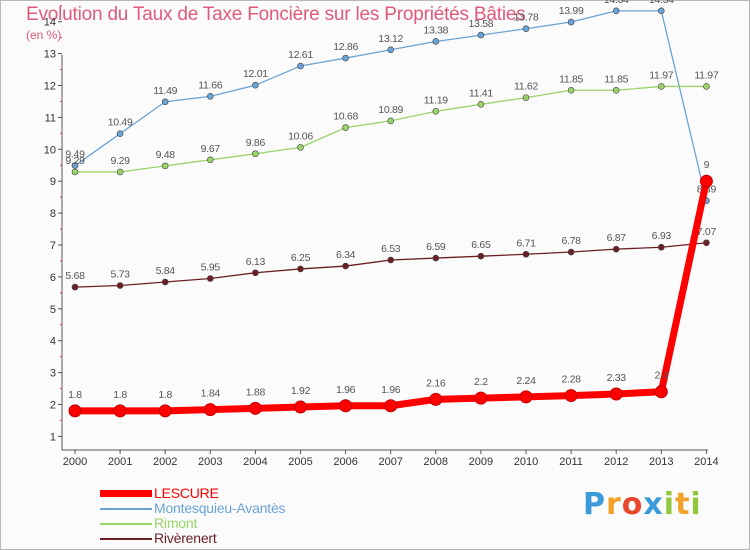 The height and width of the screenshot is (550, 750). I want to click on y-tick-label: 5, so click(53, 310).